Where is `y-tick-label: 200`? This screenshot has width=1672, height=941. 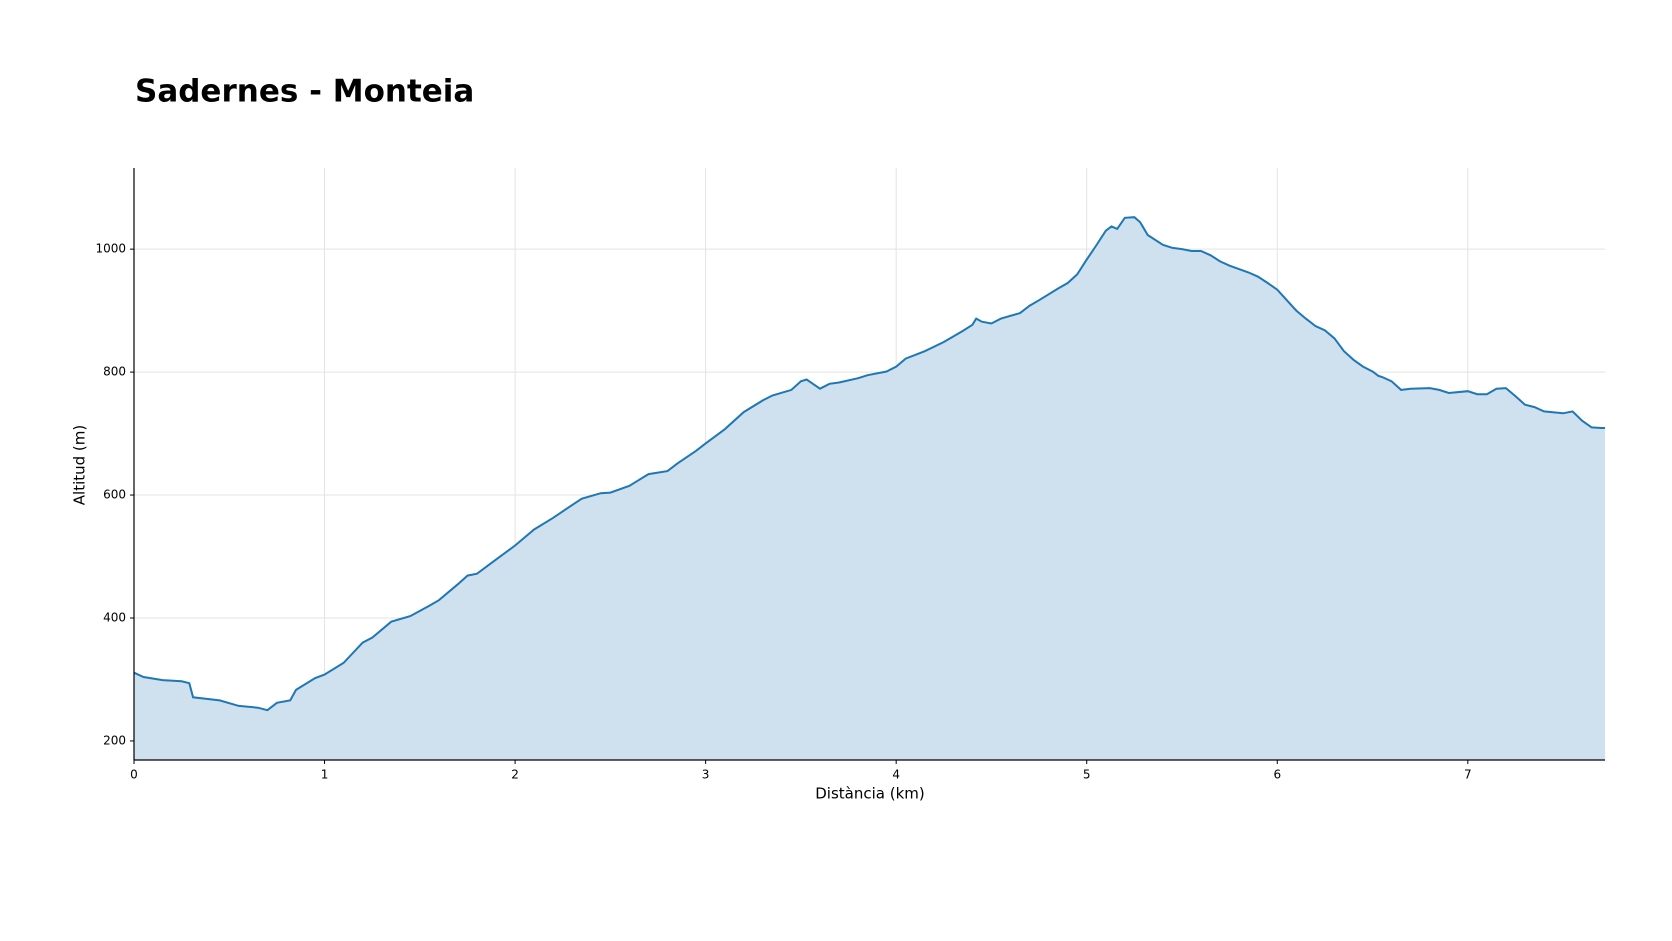 y-tick-label: 200 is located at coordinates (114, 740).